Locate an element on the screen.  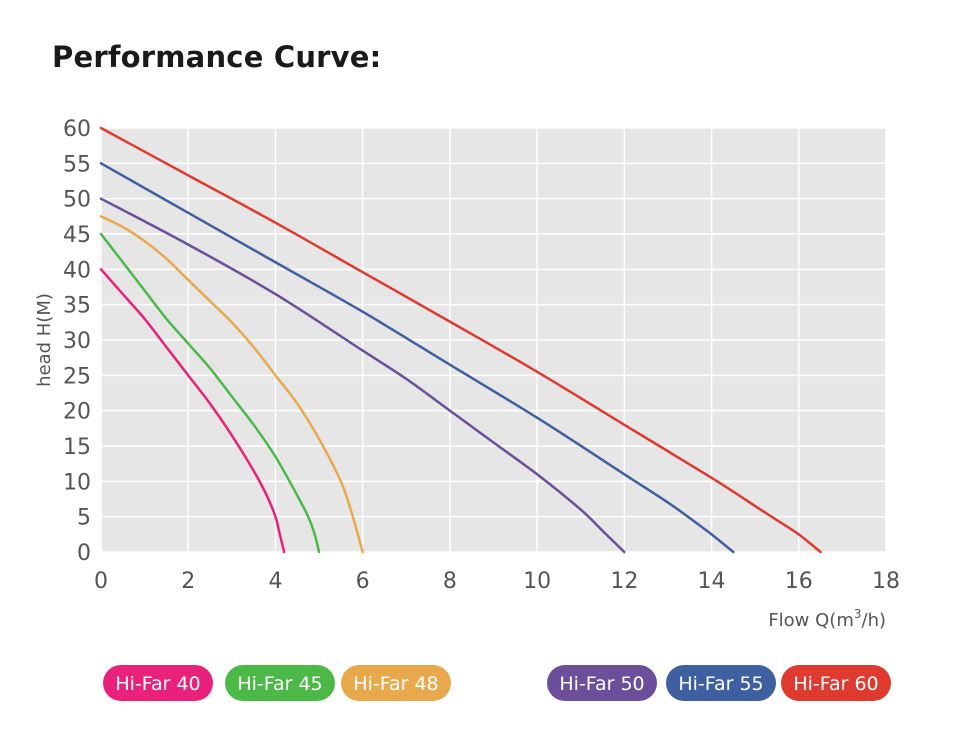
legend-item-hi-far-60: Hi-Far 60 is located at coordinates (836, 683).